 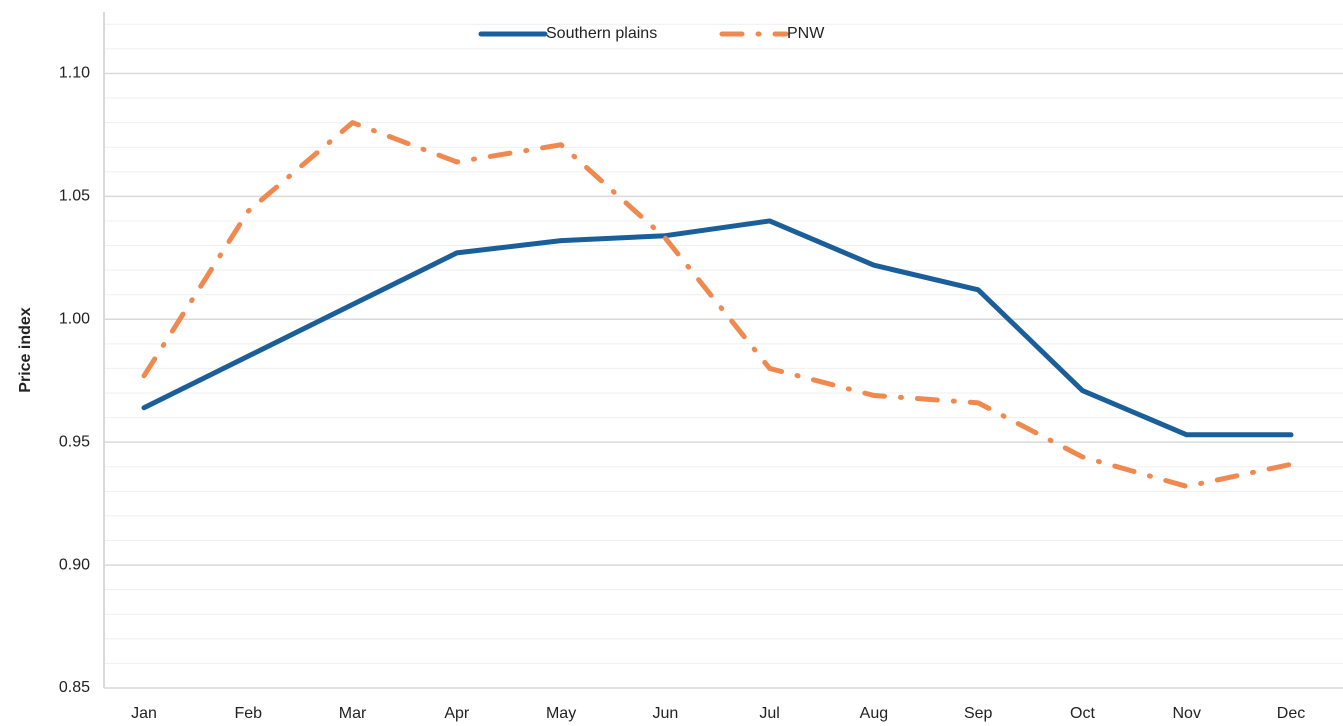 I want to click on x-tick-label: Oct, so click(x=1082, y=713).